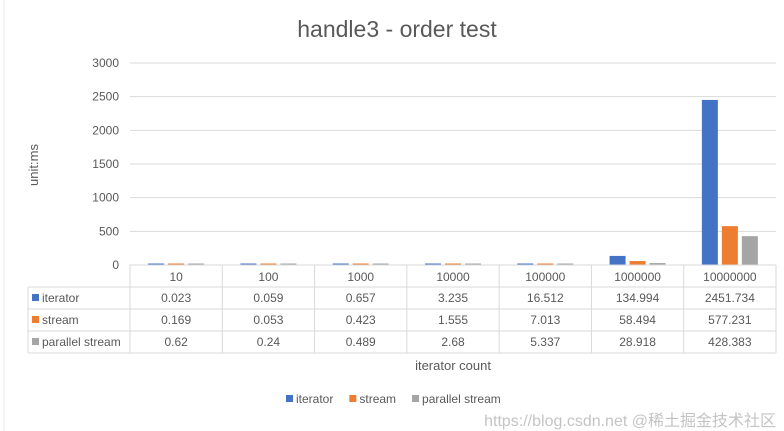  What do you see at coordinates (35, 319) in the screenshot?
I see `legend-key-stream` at bounding box center [35, 319].